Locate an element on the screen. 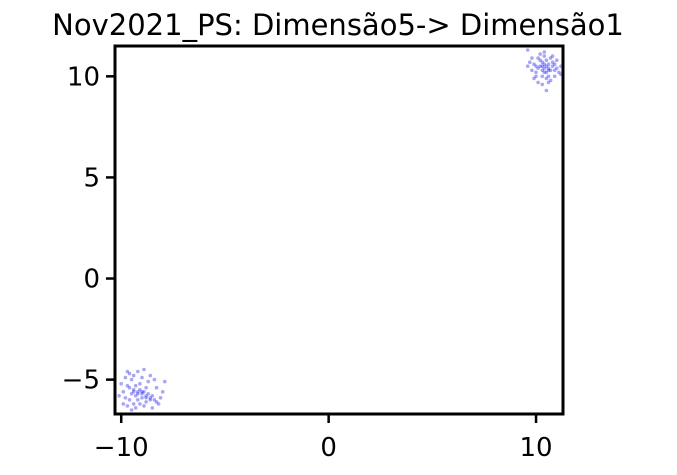  y-tick-label: −5 is located at coordinates (81, 381).